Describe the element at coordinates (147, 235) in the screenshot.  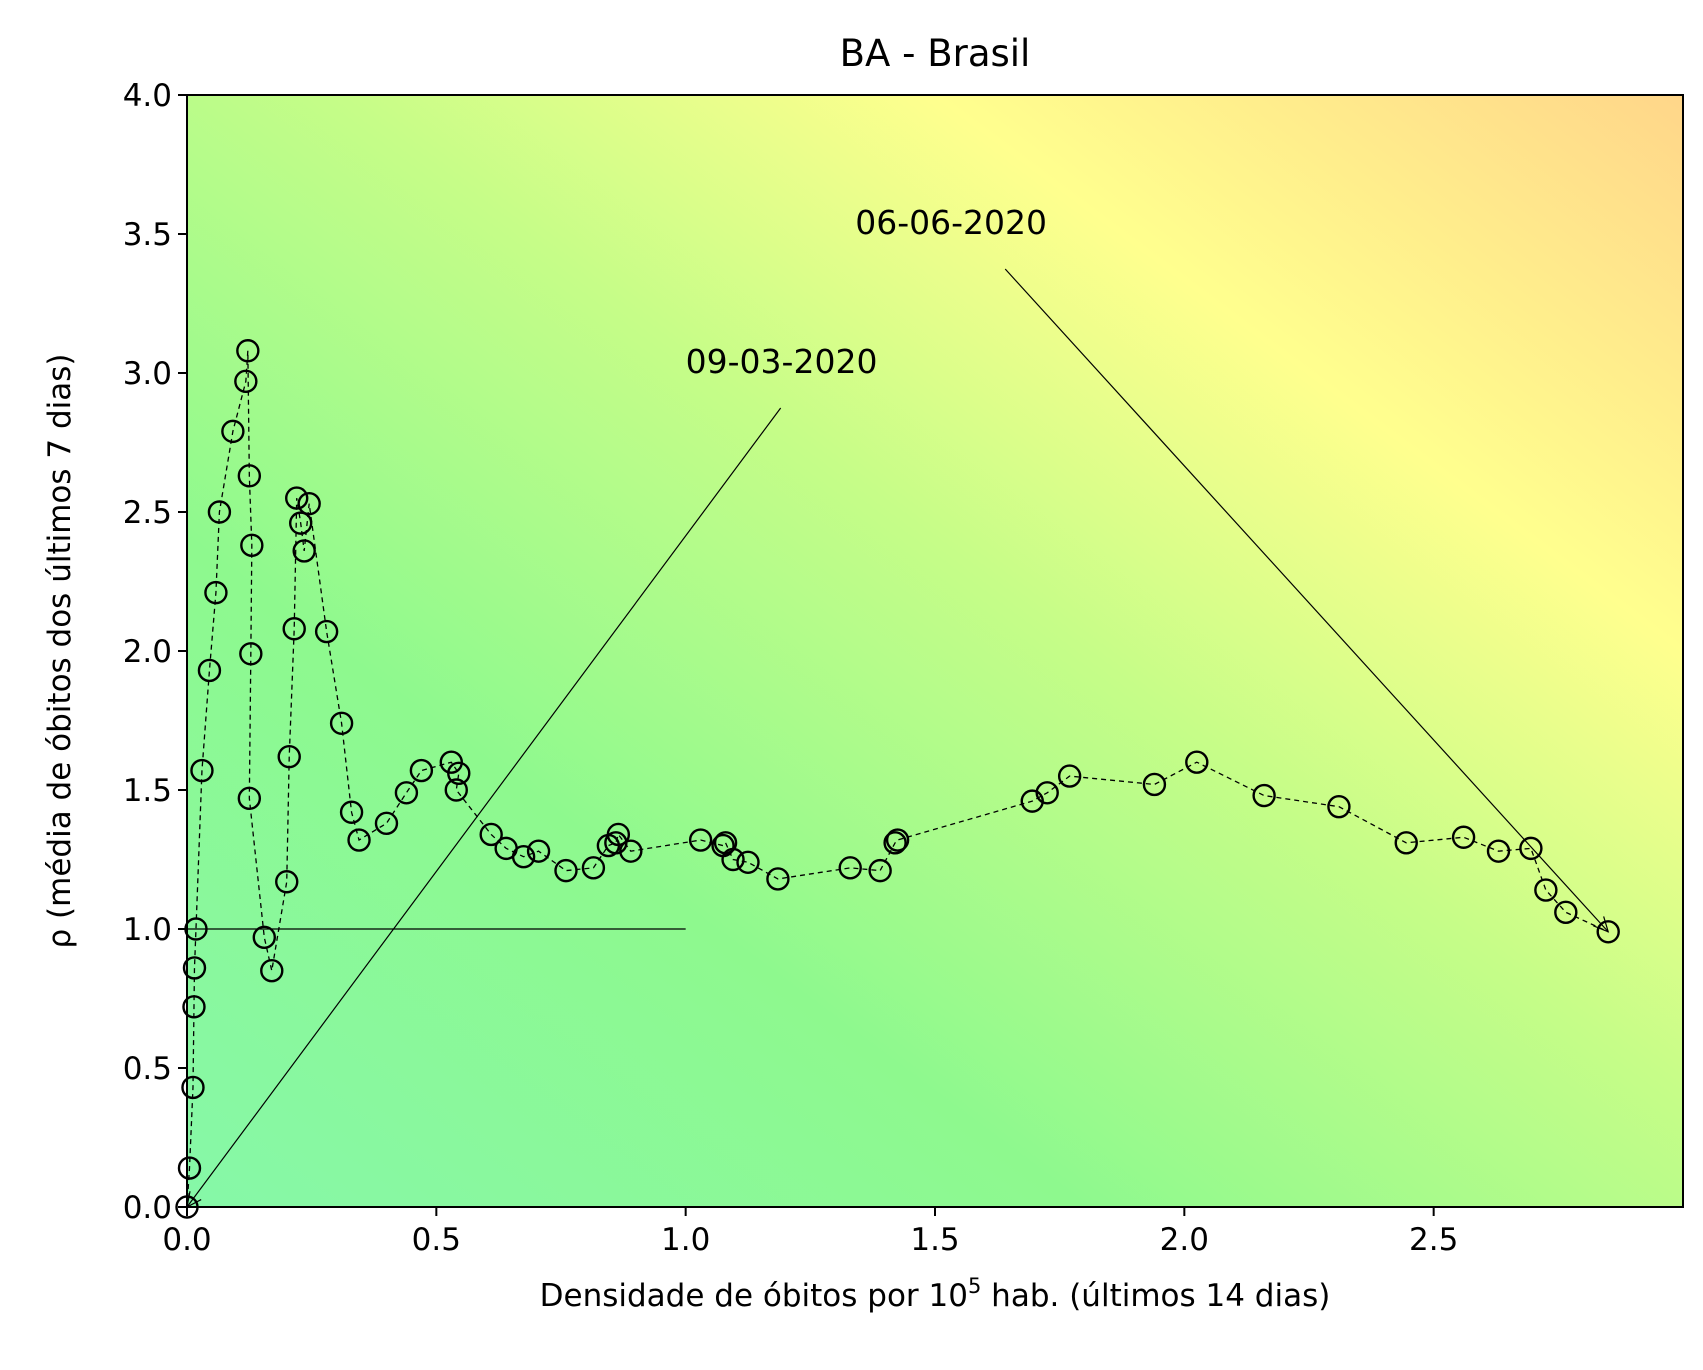
I see `y-tick-label: 3.5` at that location.